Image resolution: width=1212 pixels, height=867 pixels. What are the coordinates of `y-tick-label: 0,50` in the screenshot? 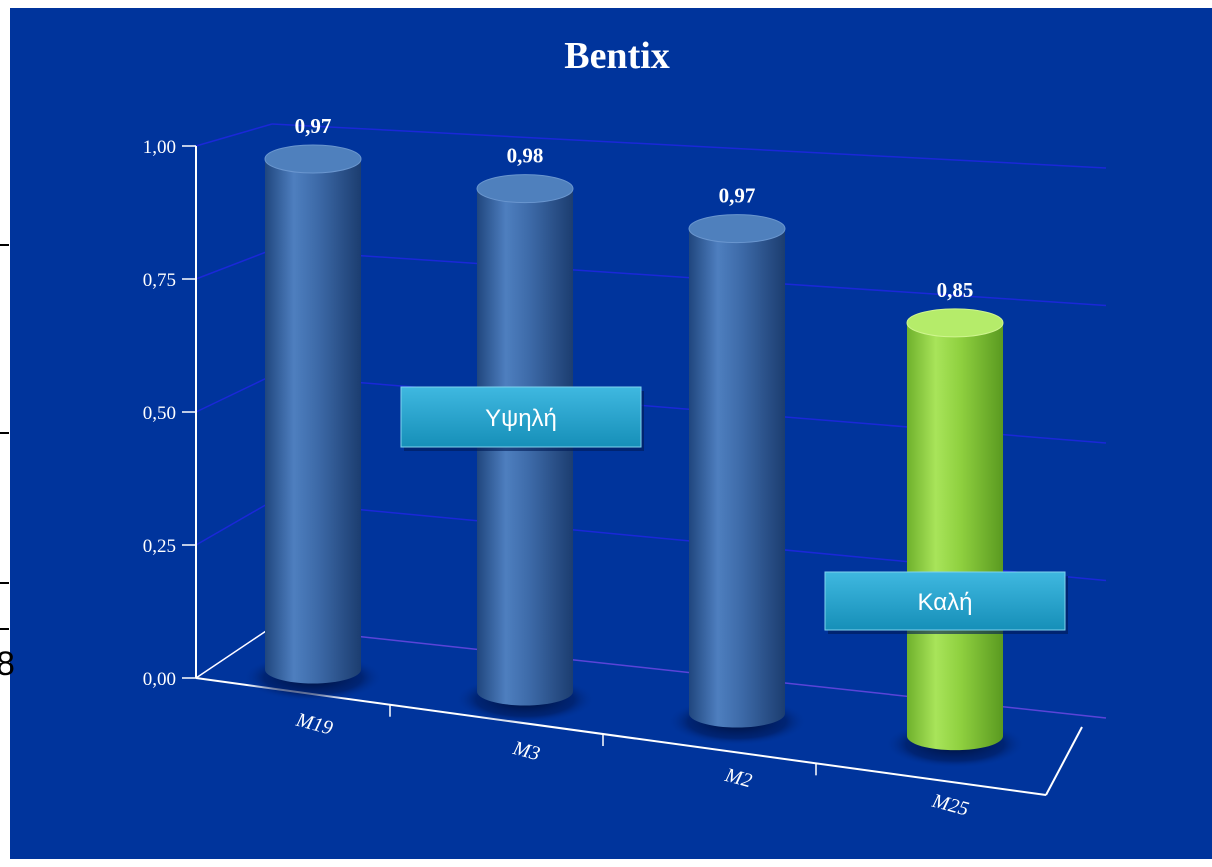 It's located at (159, 413).